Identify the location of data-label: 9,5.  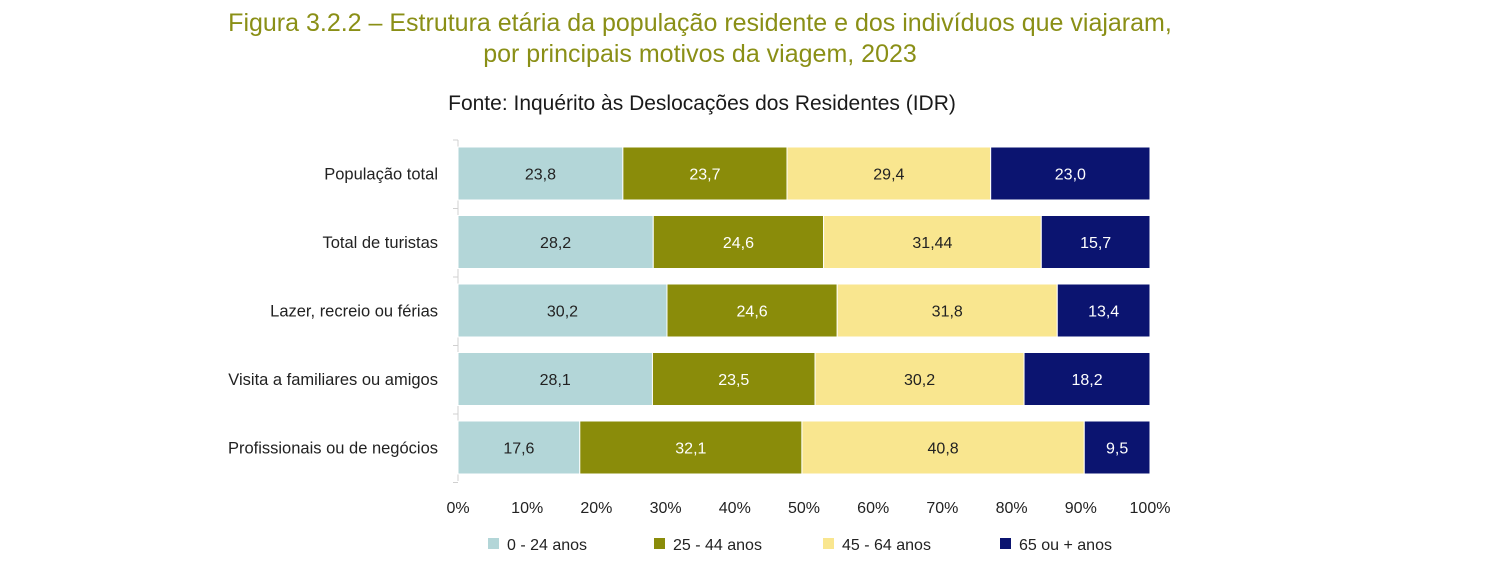
(1117, 449).